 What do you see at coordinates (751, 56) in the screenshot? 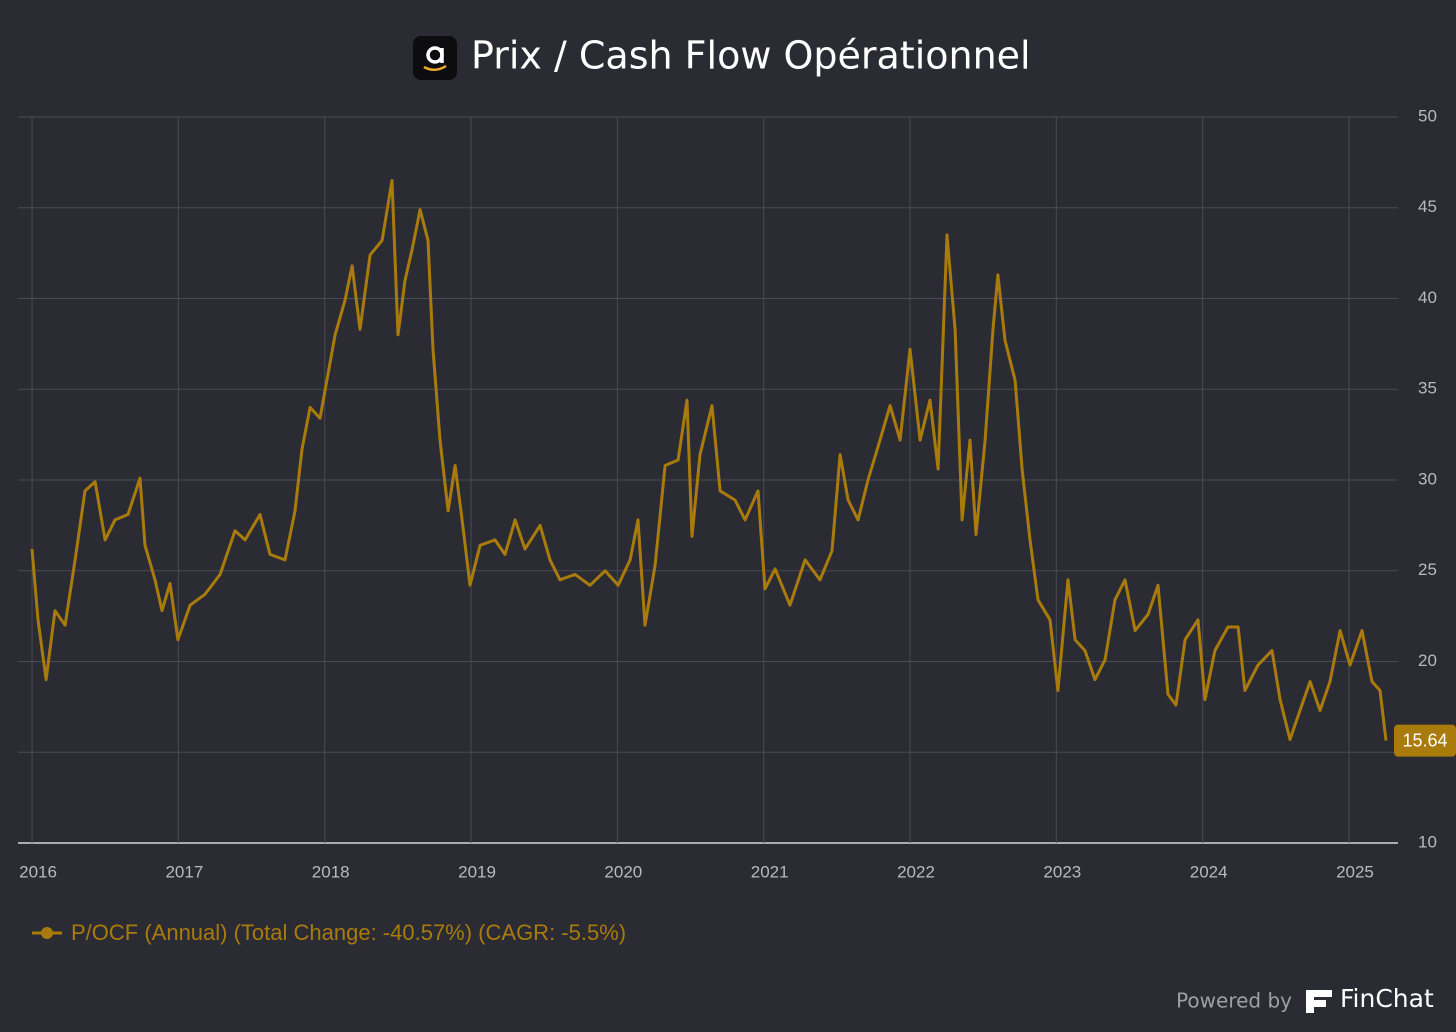
I see `chart-title: Prix / Cash Flow Opérationnel` at bounding box center [751, 56].